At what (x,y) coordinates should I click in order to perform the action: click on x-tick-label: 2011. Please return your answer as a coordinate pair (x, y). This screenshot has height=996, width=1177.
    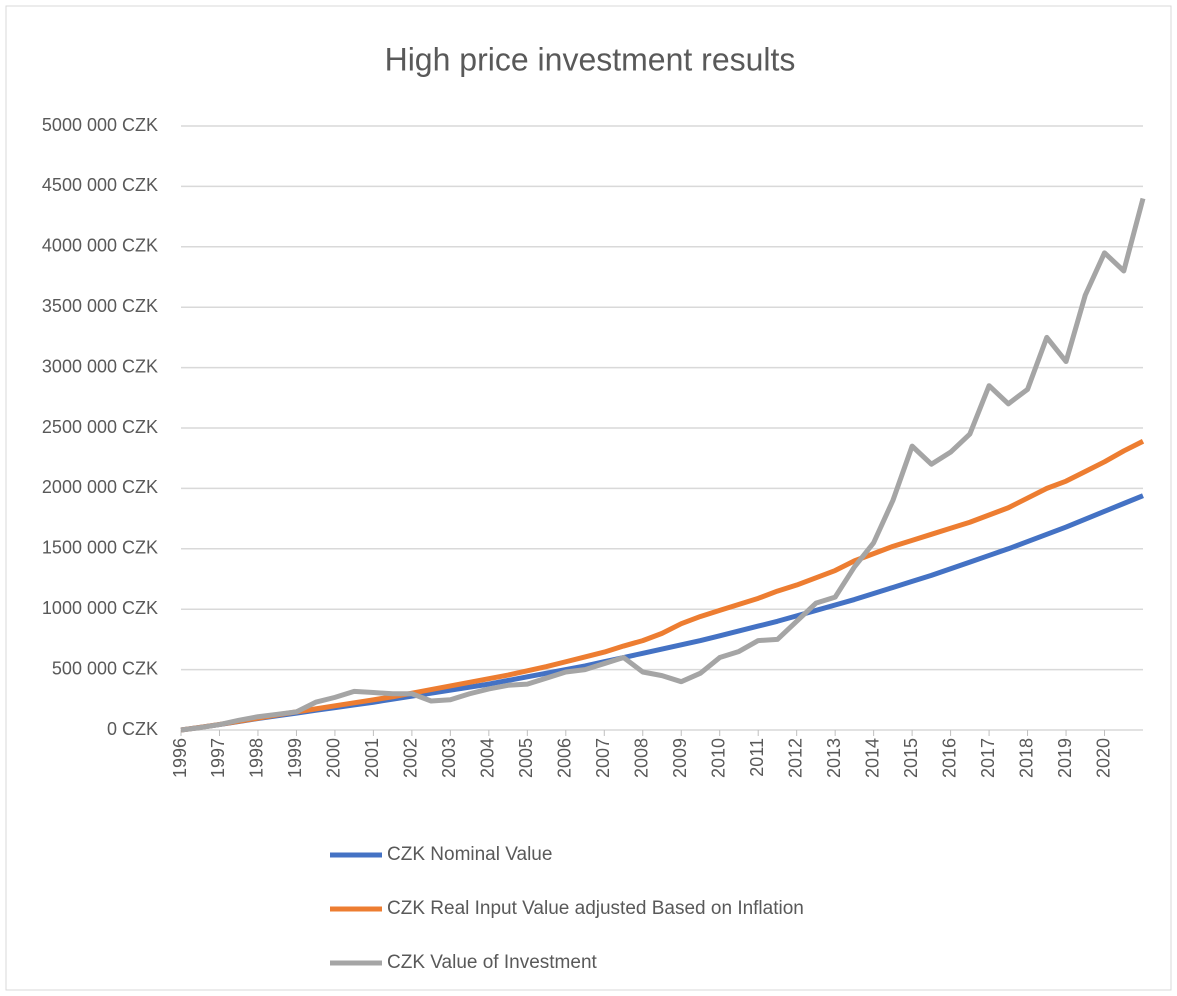
    Looking at the image, I should click on (757, 757).